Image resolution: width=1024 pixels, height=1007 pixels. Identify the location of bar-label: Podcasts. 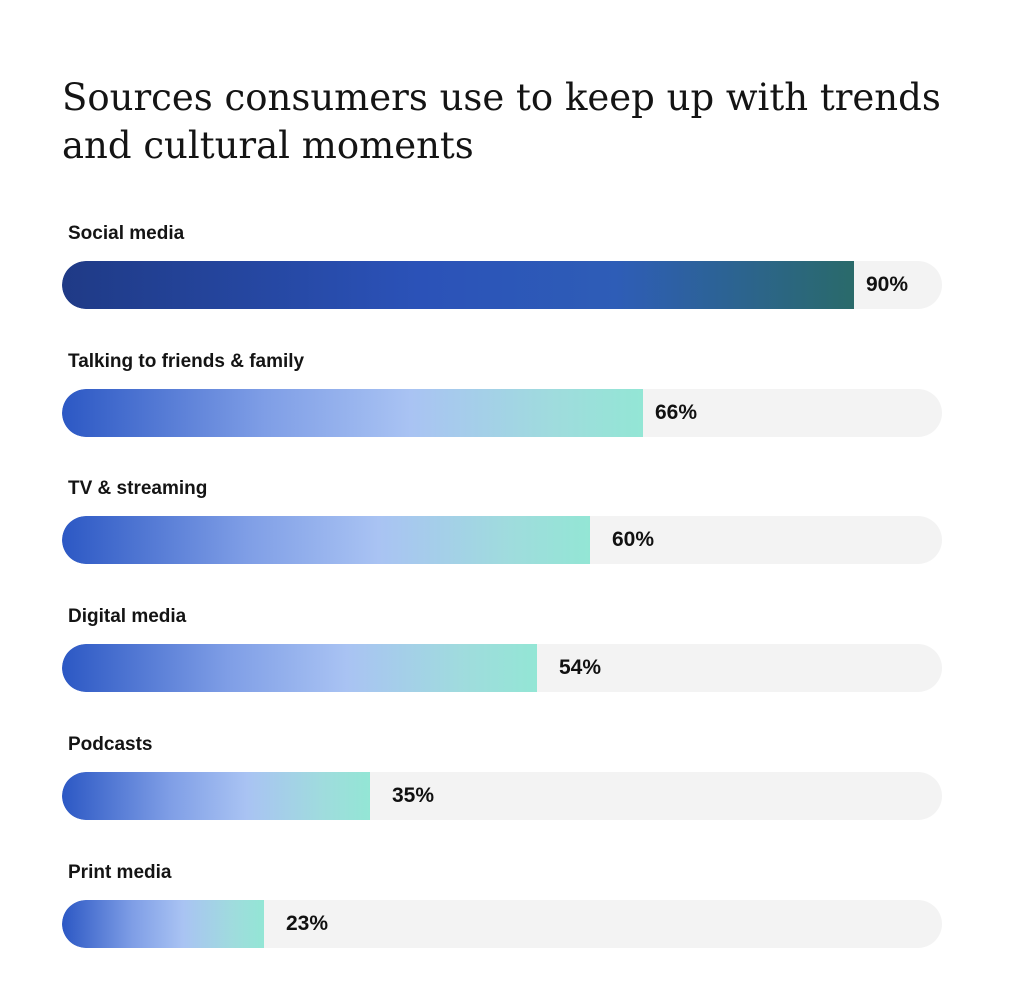
(110, 744).